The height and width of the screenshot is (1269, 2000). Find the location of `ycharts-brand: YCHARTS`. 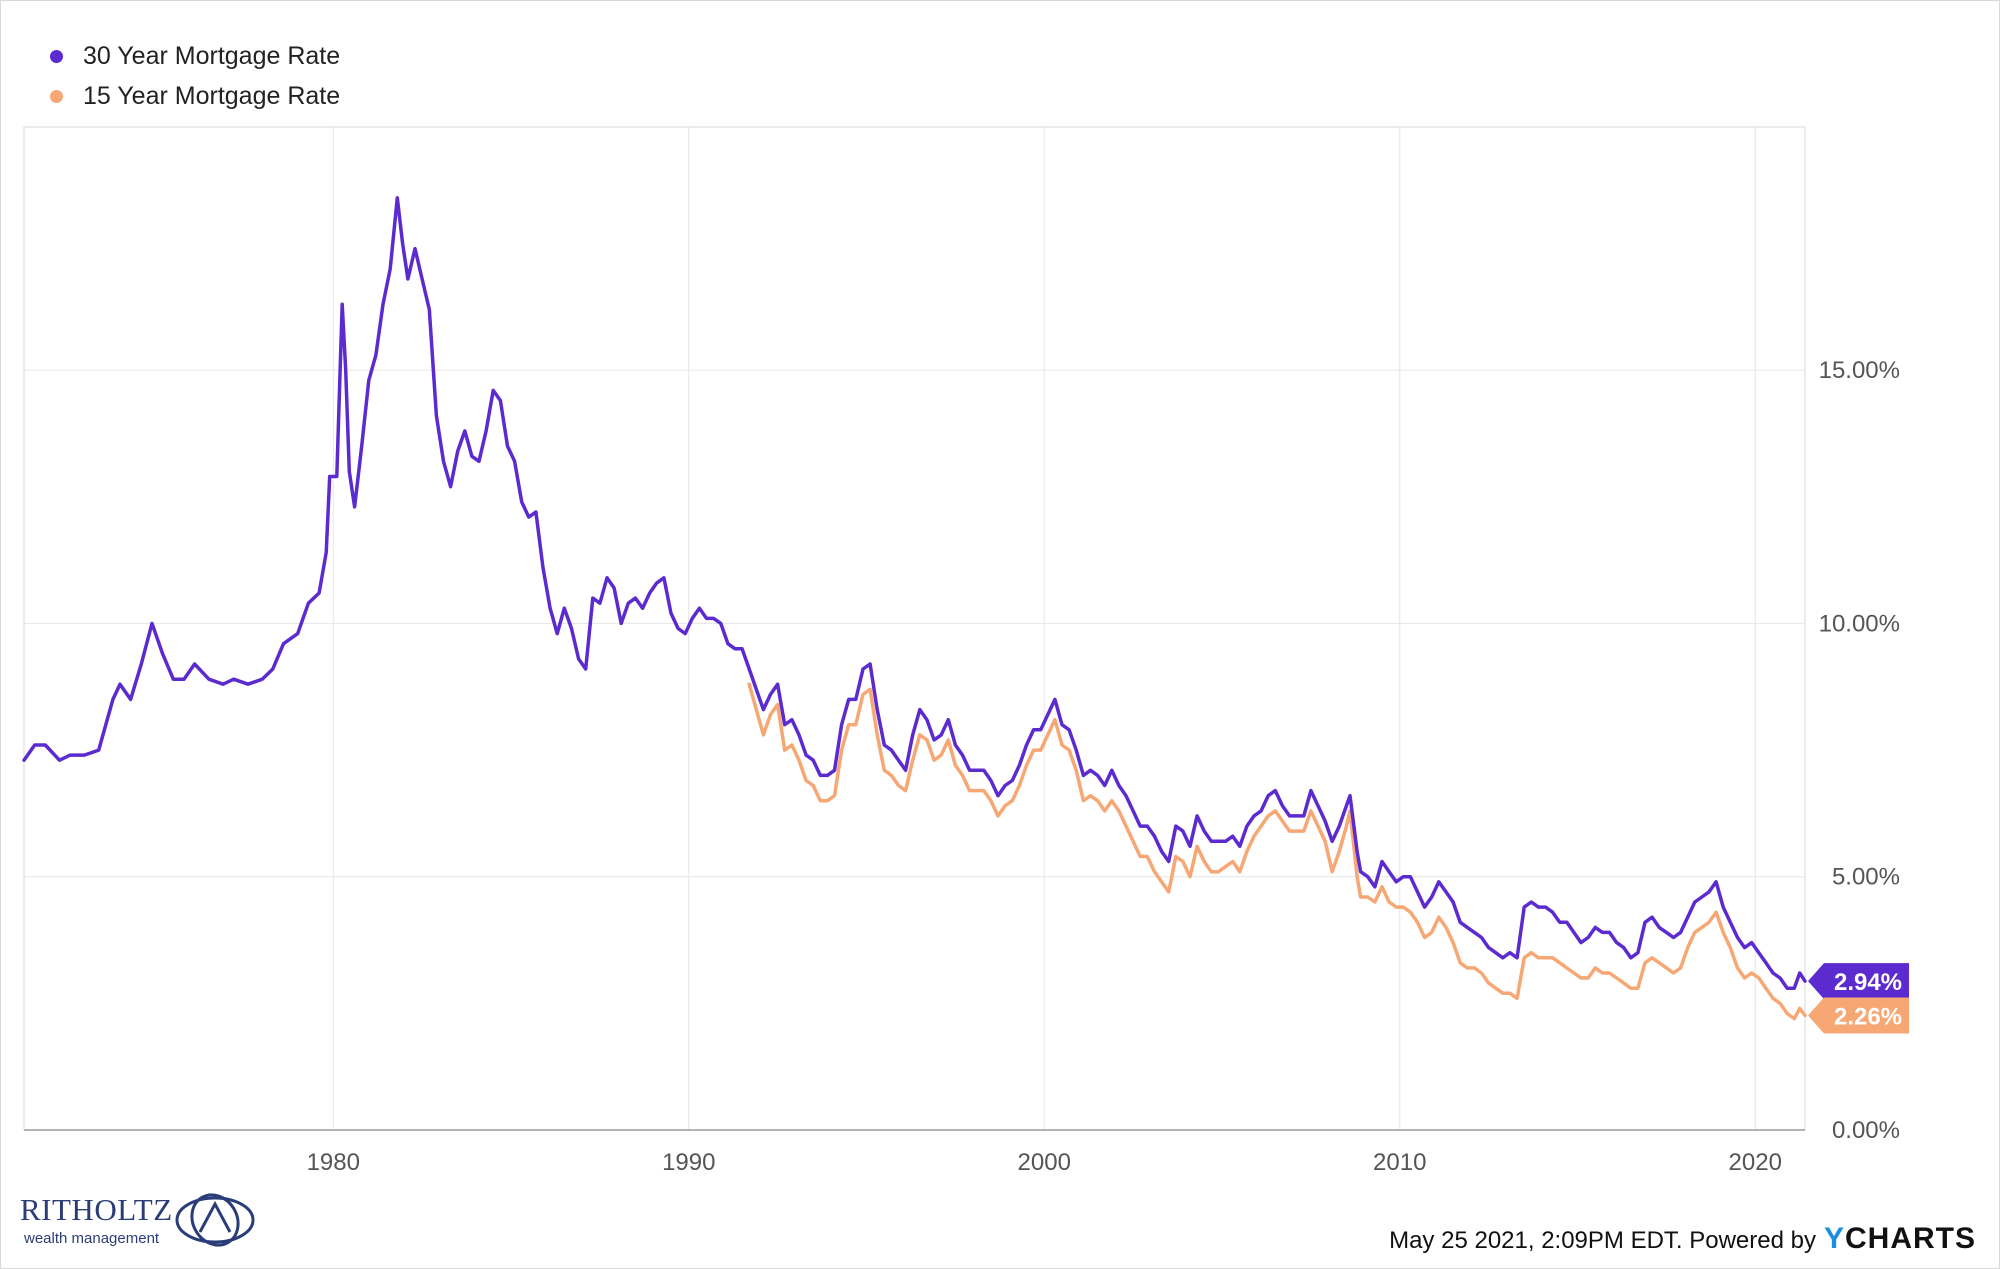

ycharts-brand: YCHARTS is located at coordinates (1900, 1239).